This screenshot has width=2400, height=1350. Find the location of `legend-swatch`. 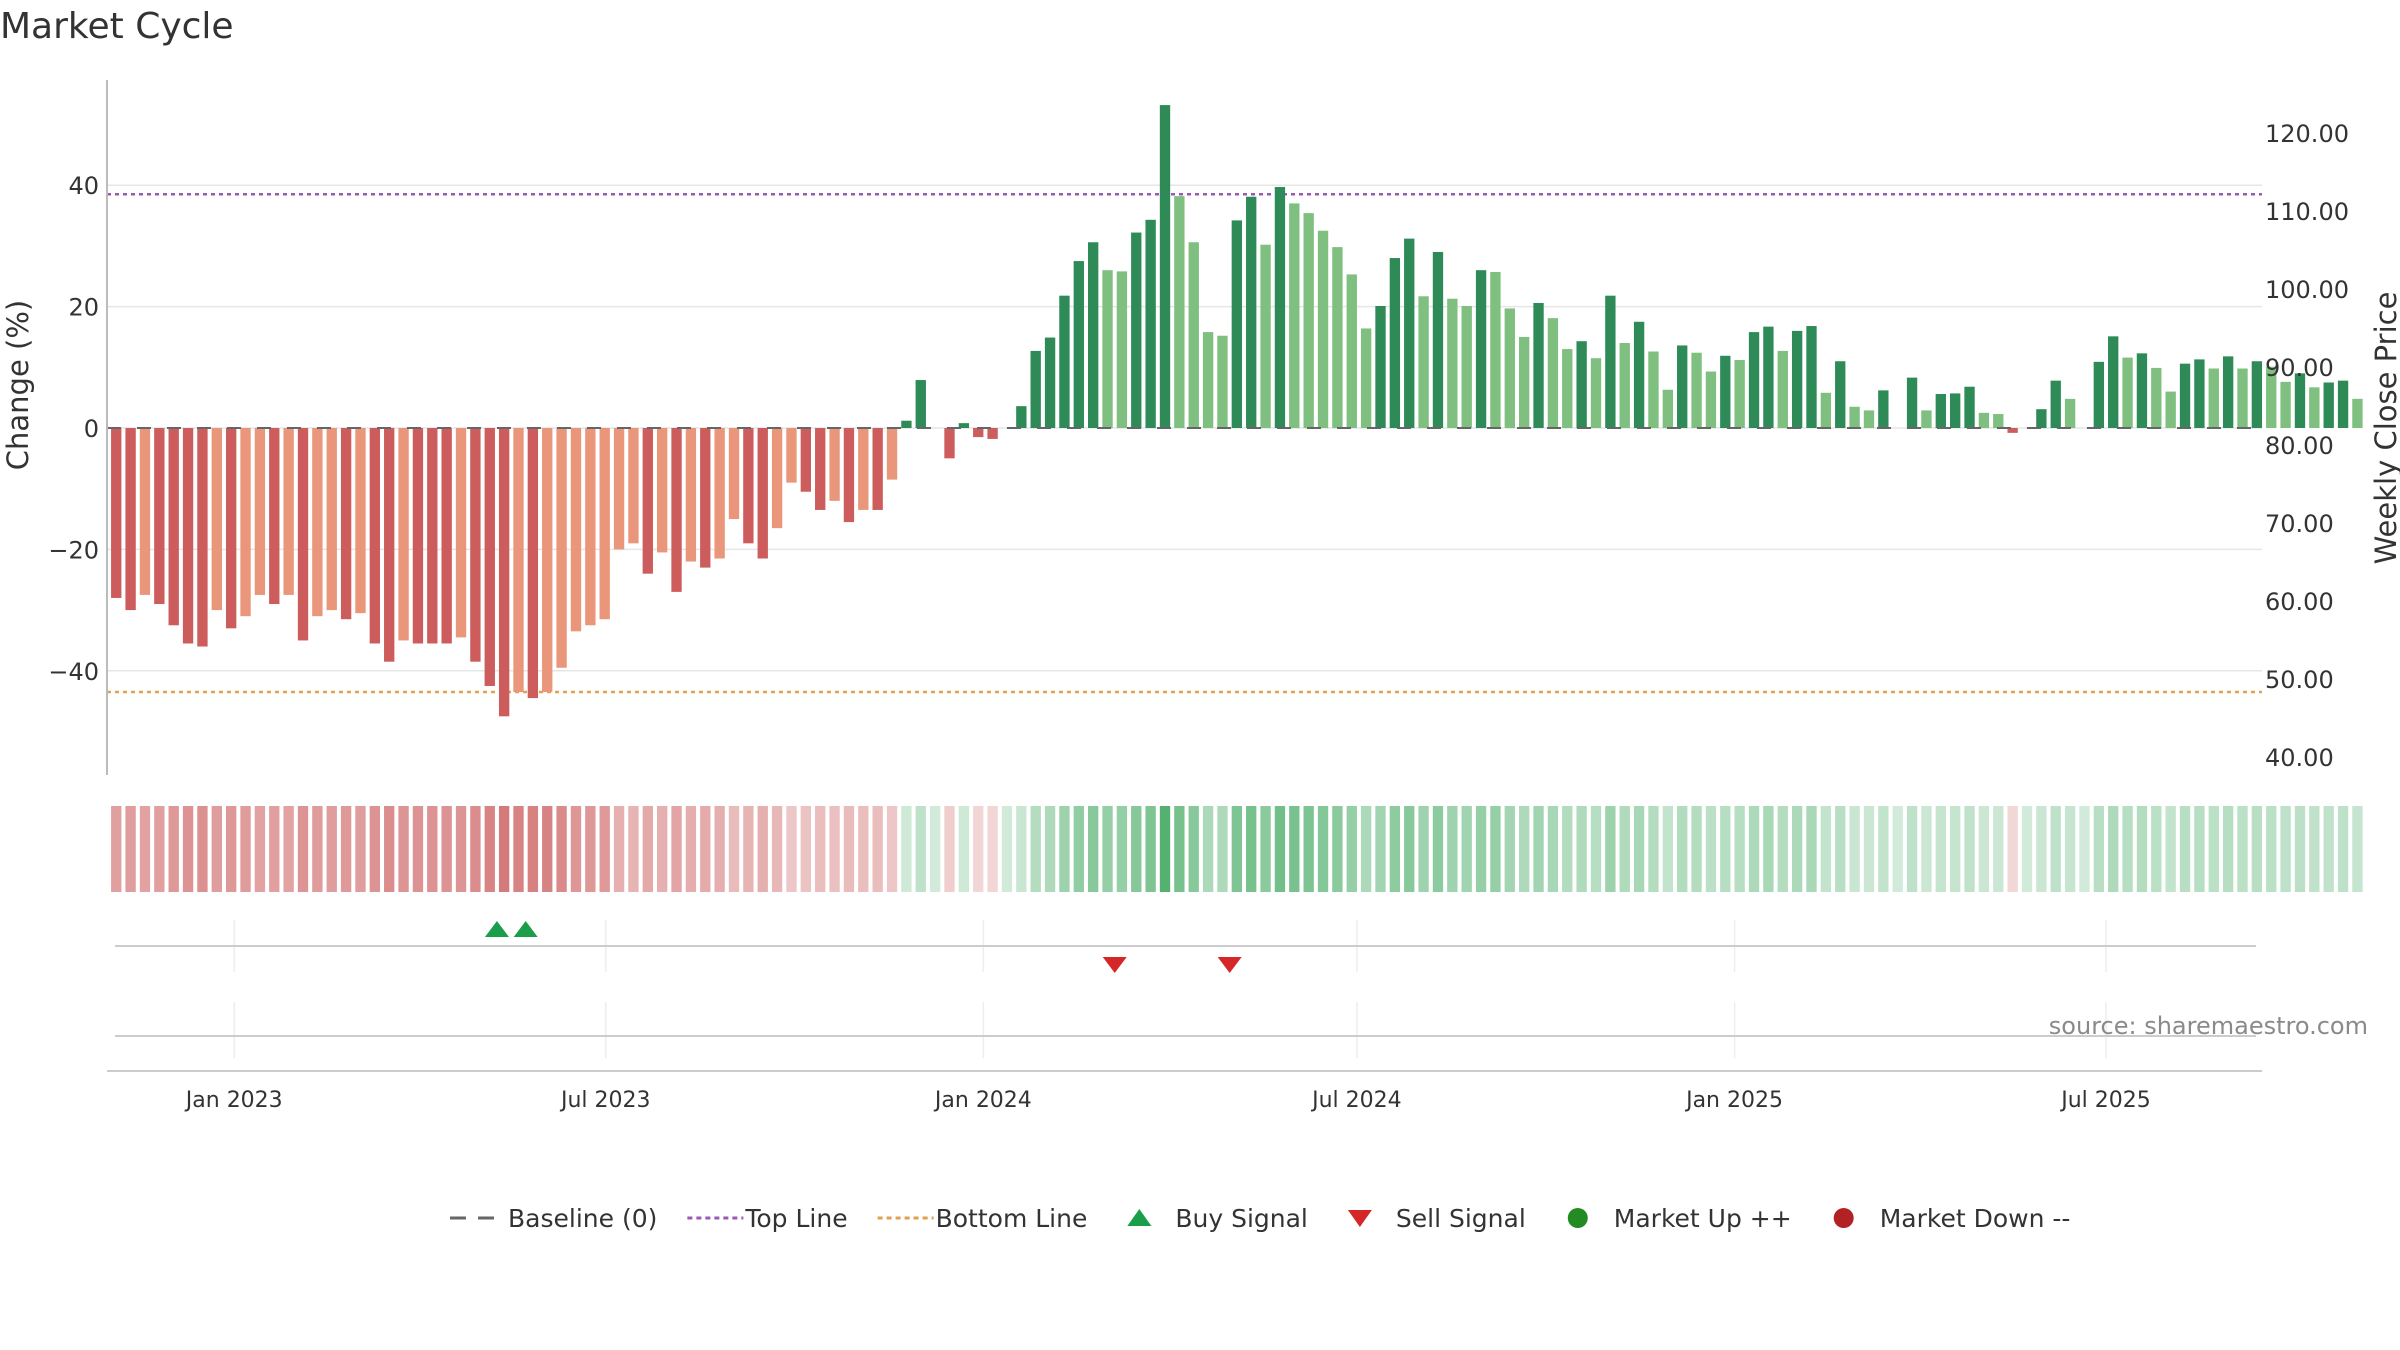

legend-swatch is located at coordinates (1139, 1217).